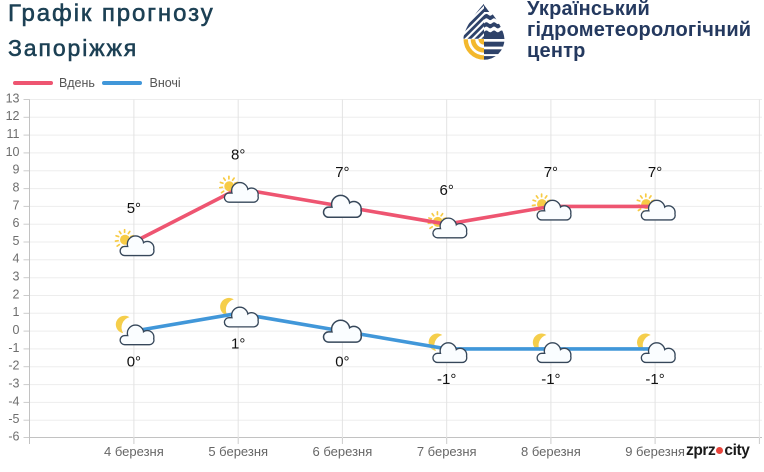  I want to click on svg-text: 4 березня, so click(134, 451).